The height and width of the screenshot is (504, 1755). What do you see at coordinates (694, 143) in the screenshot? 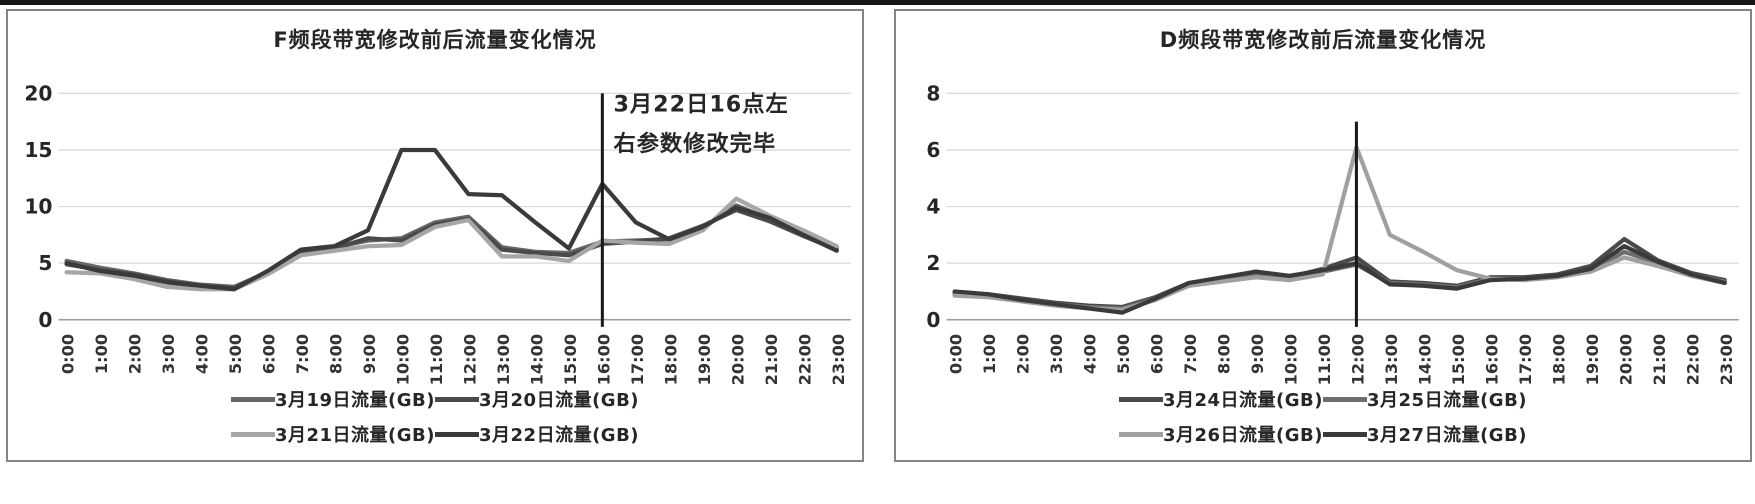
I see `svg-text: 右参数修改完毕` at bounding box center [694, 143].